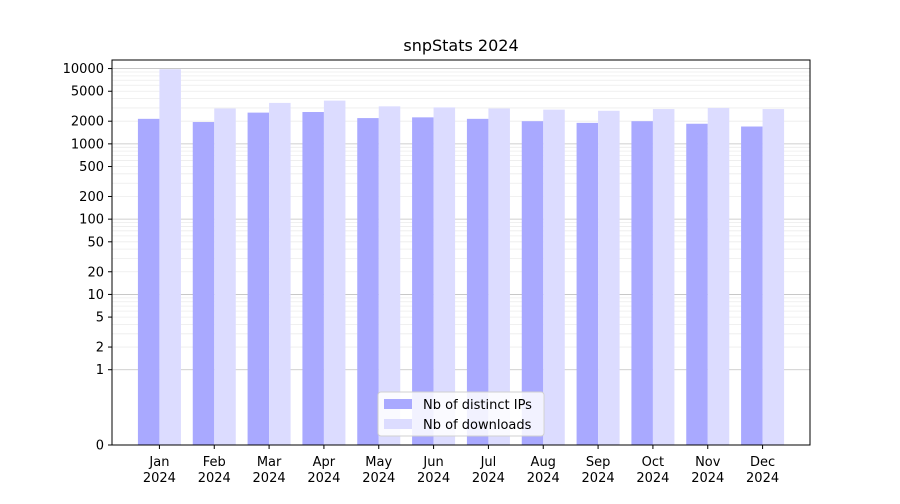 The image size is (900, 504). What do you see at coordinates (324, 462) in the screenshot?
I see `x-tick-label-month: Apr` at bounding box center [324, 462].